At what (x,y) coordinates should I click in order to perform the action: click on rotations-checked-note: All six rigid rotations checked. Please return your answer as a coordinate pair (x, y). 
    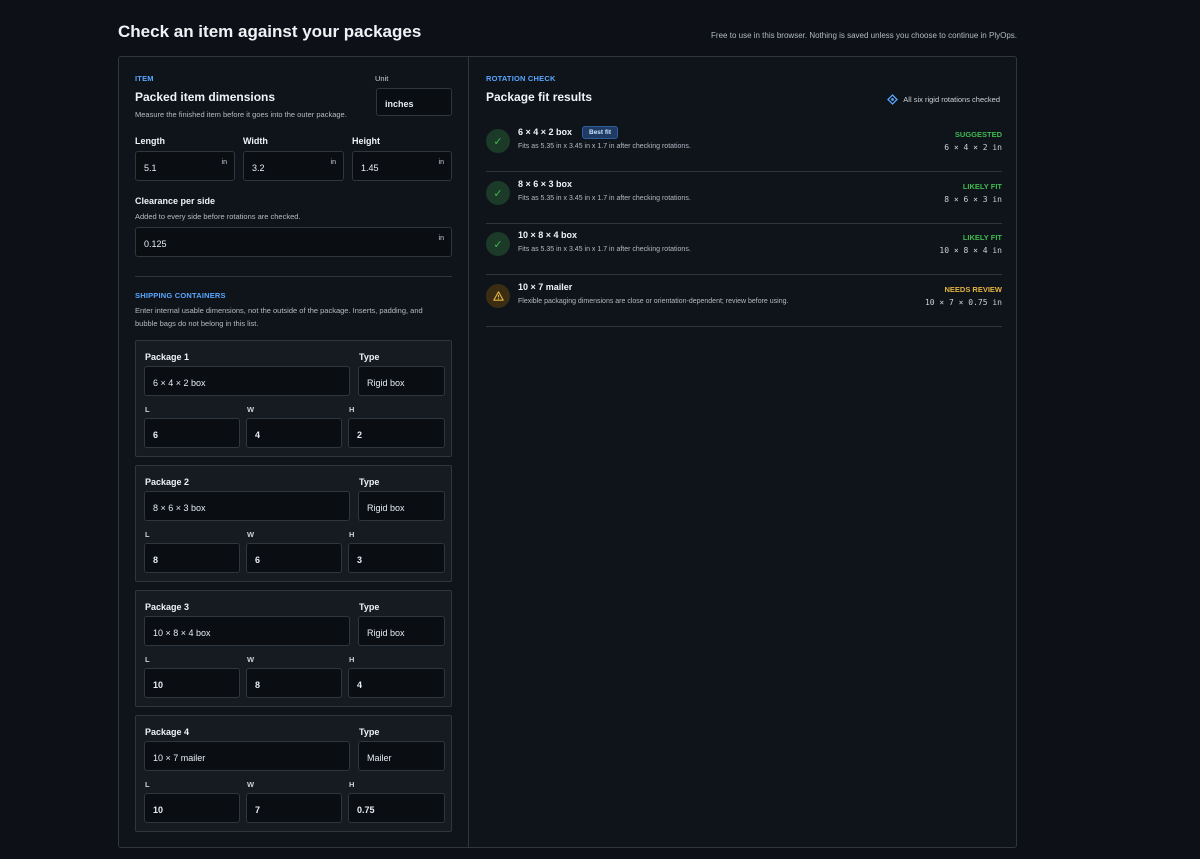
    Looking at the image, I should click on (943, 99).